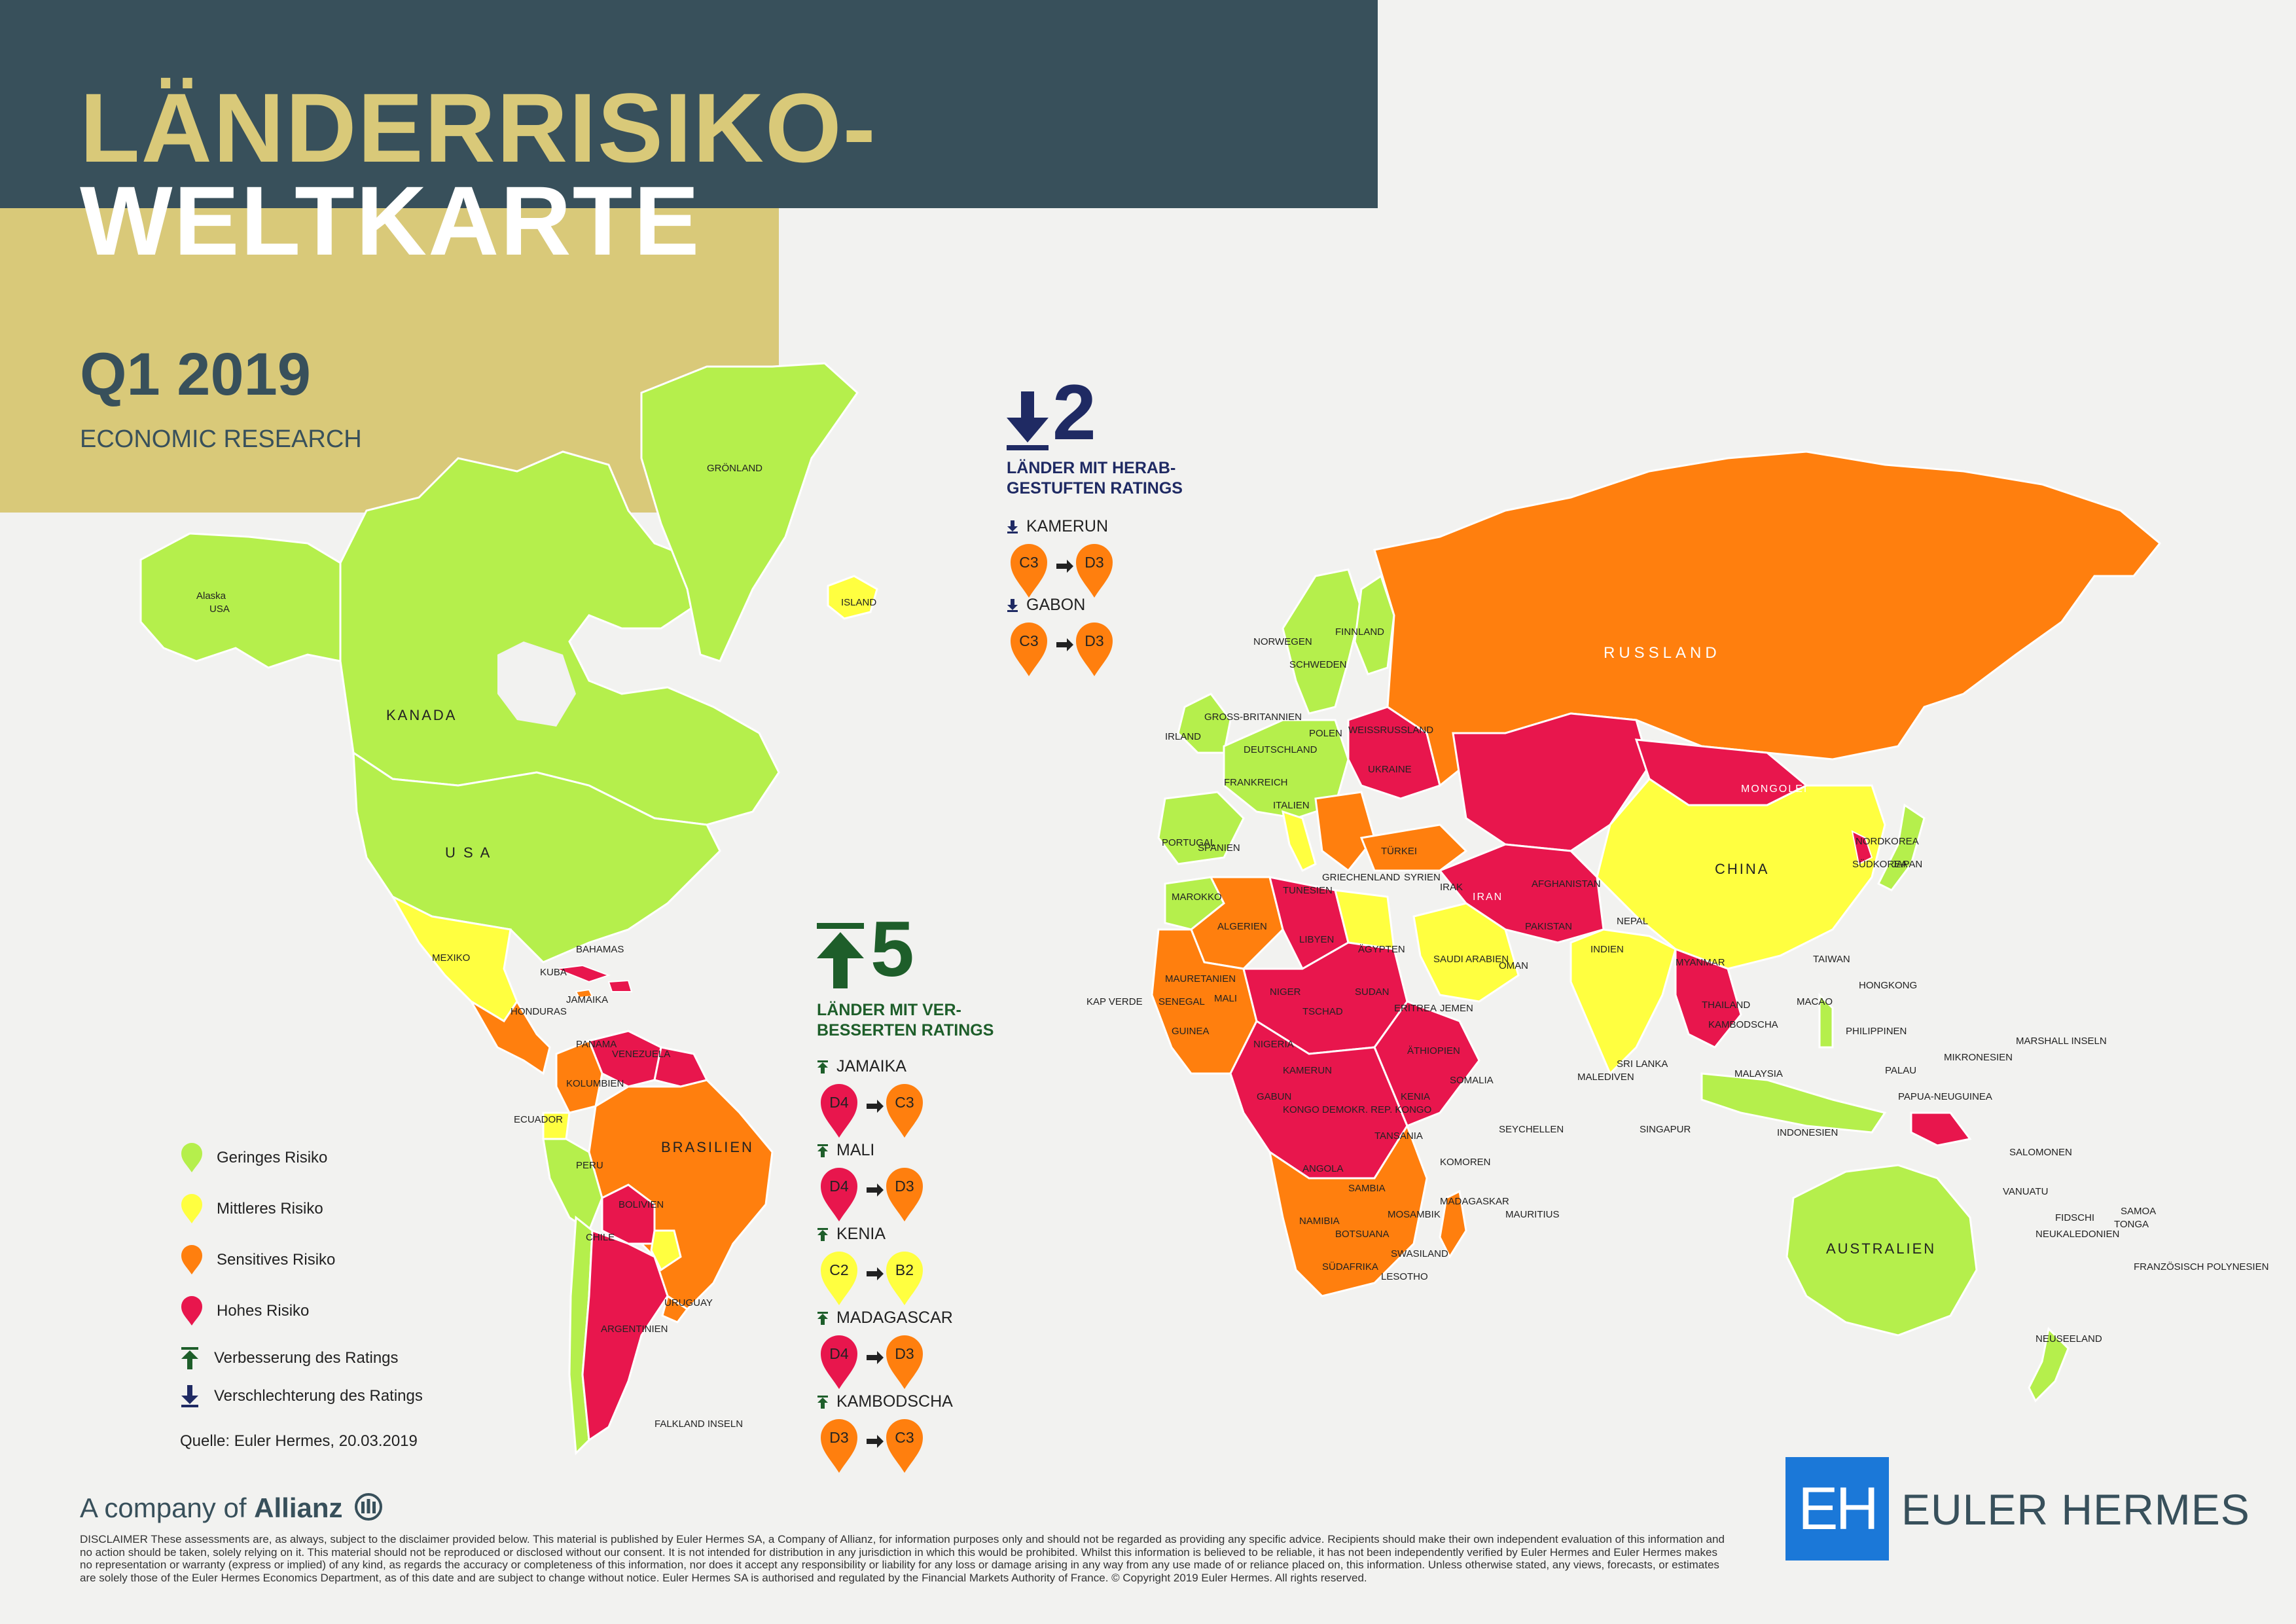 This screenshot has width=2296, height=1624. I want to click on country-nordkorea, so click(1862, 847).